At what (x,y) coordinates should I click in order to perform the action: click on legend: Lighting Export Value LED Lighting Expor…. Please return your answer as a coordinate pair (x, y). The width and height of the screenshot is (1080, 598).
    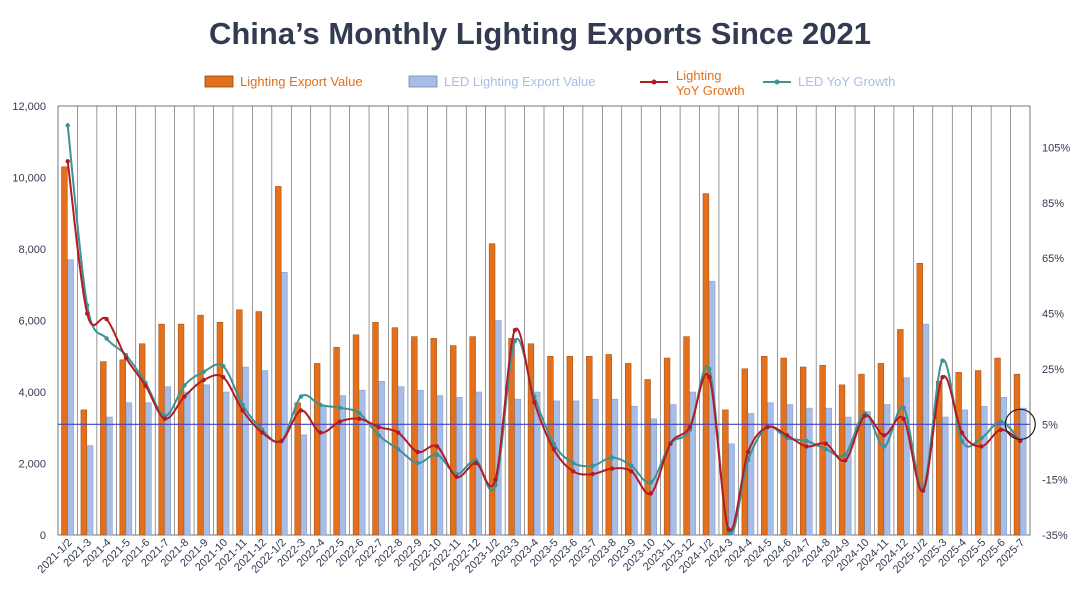
    Looking at the image, I should click on (549, 83).